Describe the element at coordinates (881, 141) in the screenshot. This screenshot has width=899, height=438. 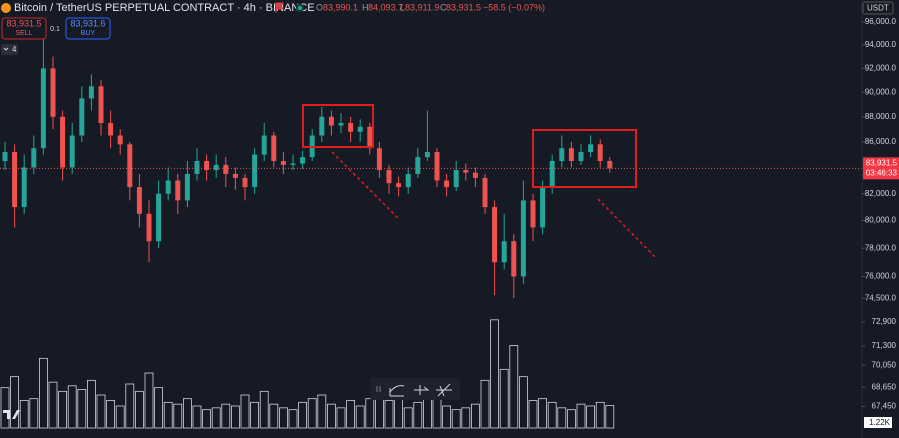
I see `y-tick-label: 86,000.0` at that location.